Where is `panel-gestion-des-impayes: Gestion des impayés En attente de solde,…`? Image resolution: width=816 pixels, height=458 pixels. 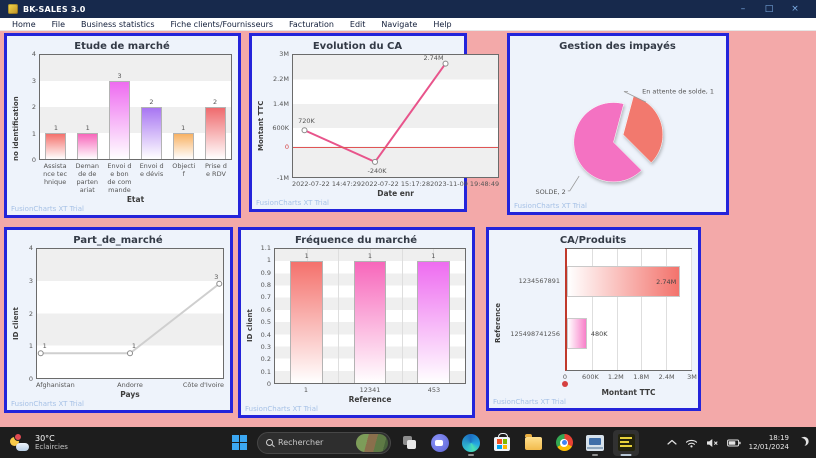 panel-gestion-des-impayes: Gestion des impayés En attente de solde,… is located at coordinates (618, 124).